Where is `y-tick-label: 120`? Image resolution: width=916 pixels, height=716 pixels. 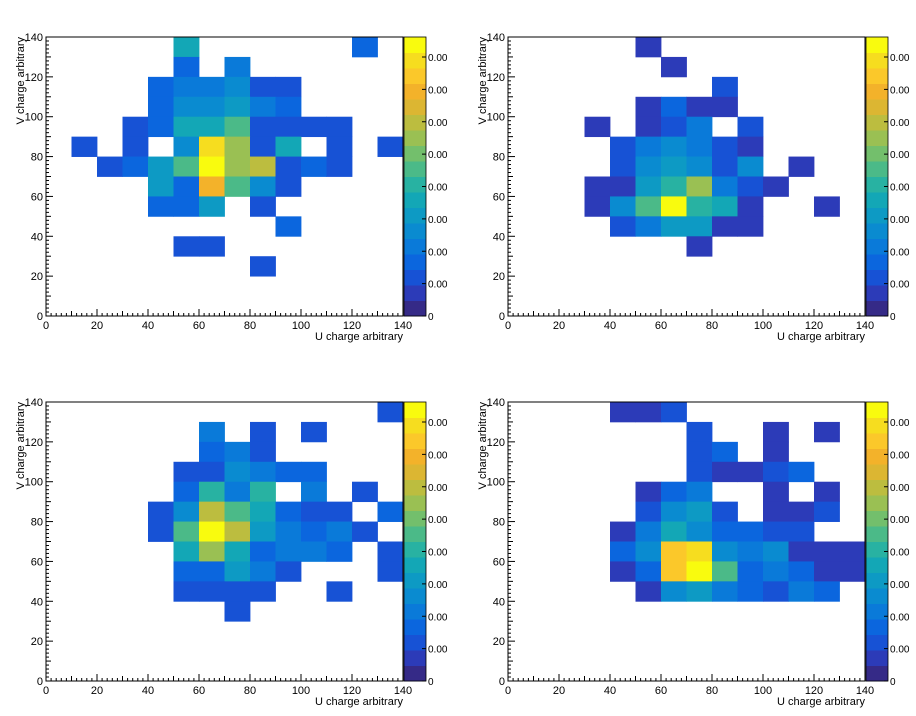
y-tick-label: 120 is located at coordinates (496, 78).